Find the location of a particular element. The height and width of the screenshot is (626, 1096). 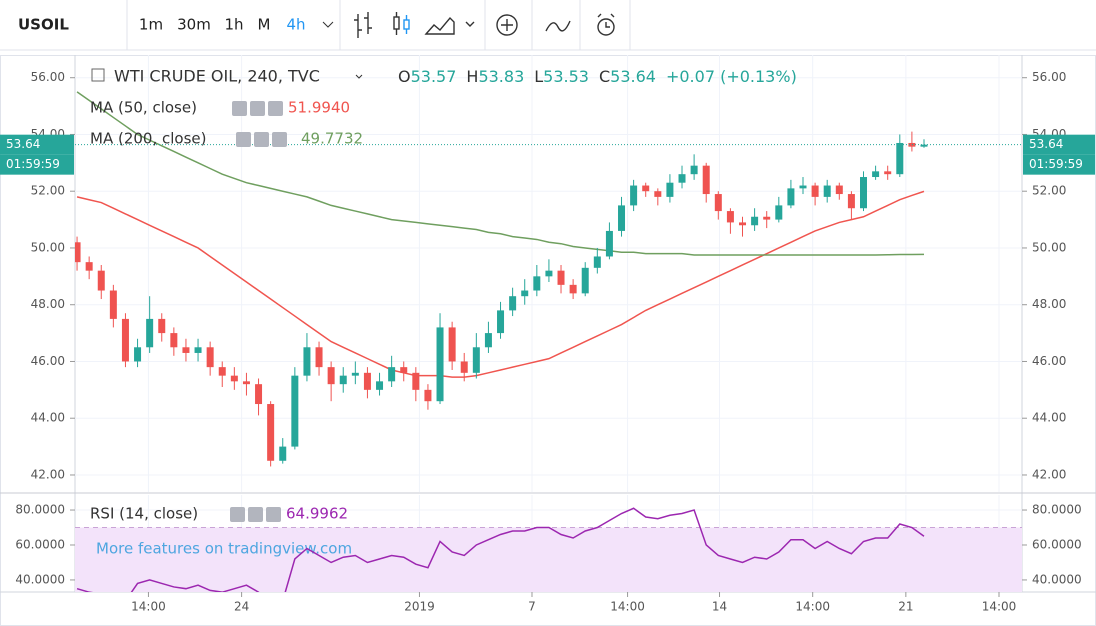

y-tick-label: 48.00 is located at coordinates (1049, 304).